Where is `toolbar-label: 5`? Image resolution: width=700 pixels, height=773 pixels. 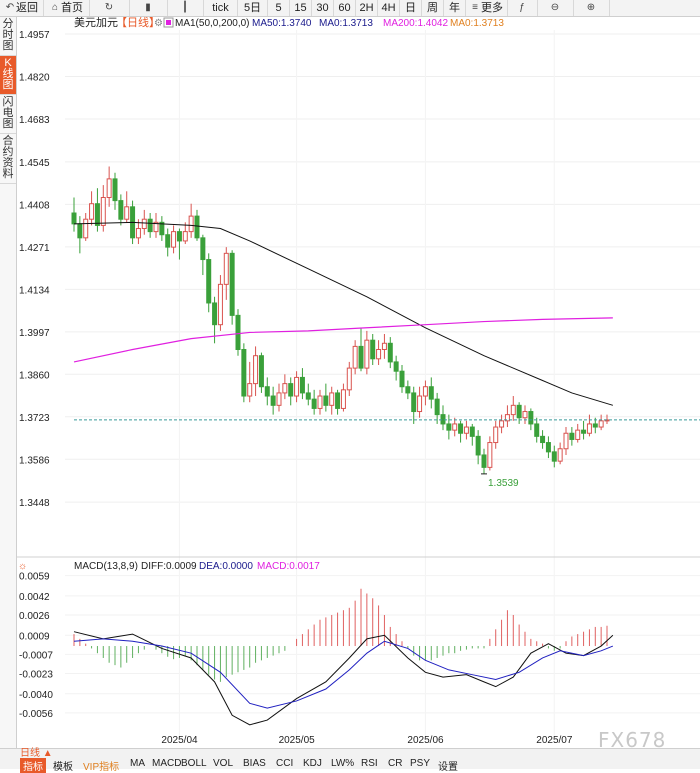
toolbar-label: 5 is located at coordinates (278, 8).